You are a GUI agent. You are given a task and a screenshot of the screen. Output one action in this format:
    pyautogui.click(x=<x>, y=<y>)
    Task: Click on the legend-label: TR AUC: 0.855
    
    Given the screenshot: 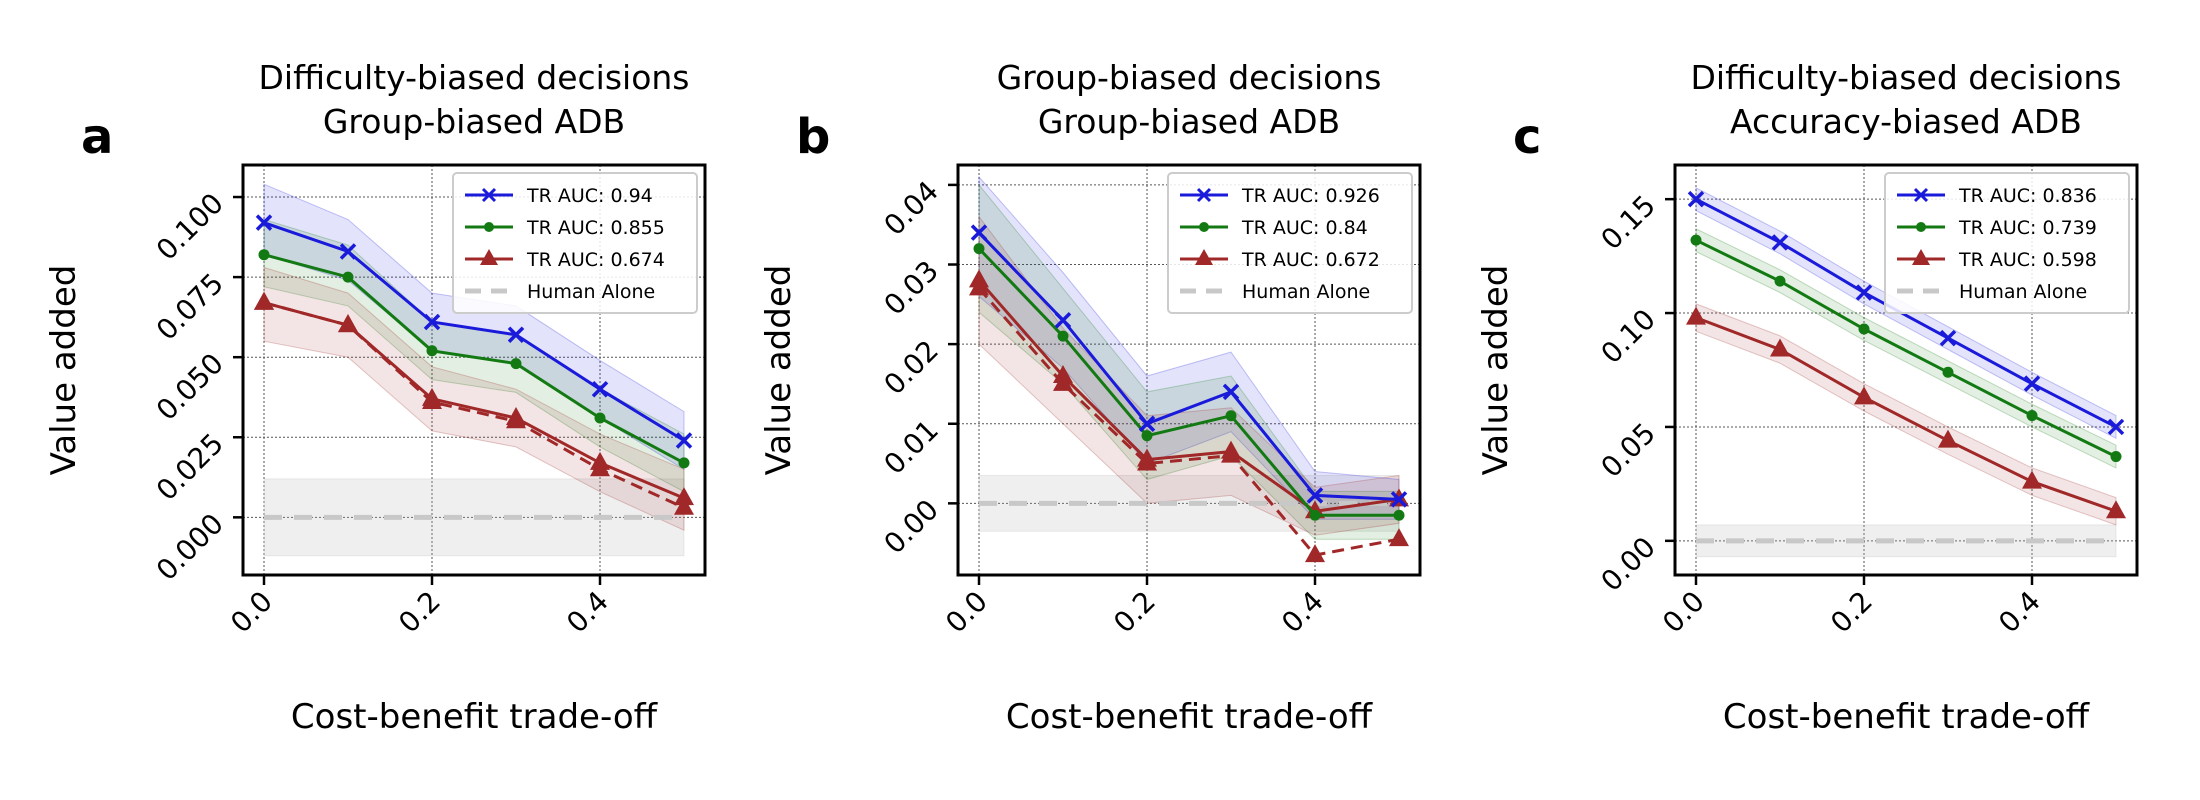 What is the action you would take?
    pyautogui.click(x=595, y=228)
    